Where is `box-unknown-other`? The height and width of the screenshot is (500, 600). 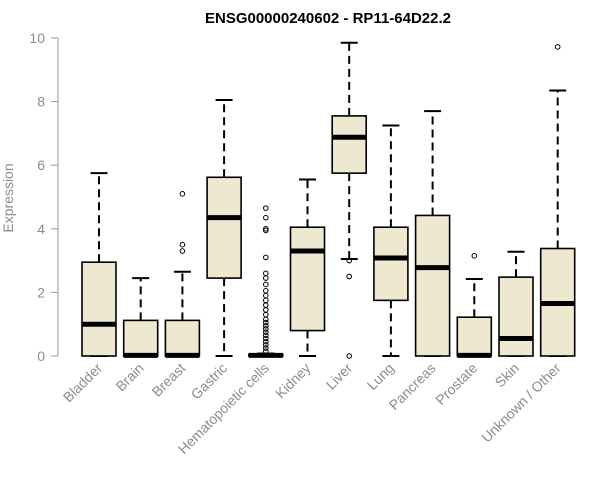 box-unknown-other is located at coordinates (557, 200).